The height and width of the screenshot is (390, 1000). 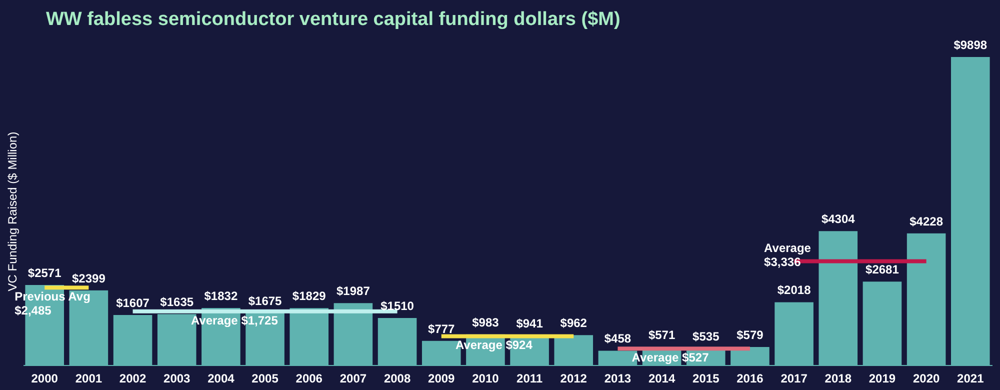 What do you see at coordinates (926, 379) in the screenshot?
I see `x-tick-label: 2020` at bounding box center [926, 379].